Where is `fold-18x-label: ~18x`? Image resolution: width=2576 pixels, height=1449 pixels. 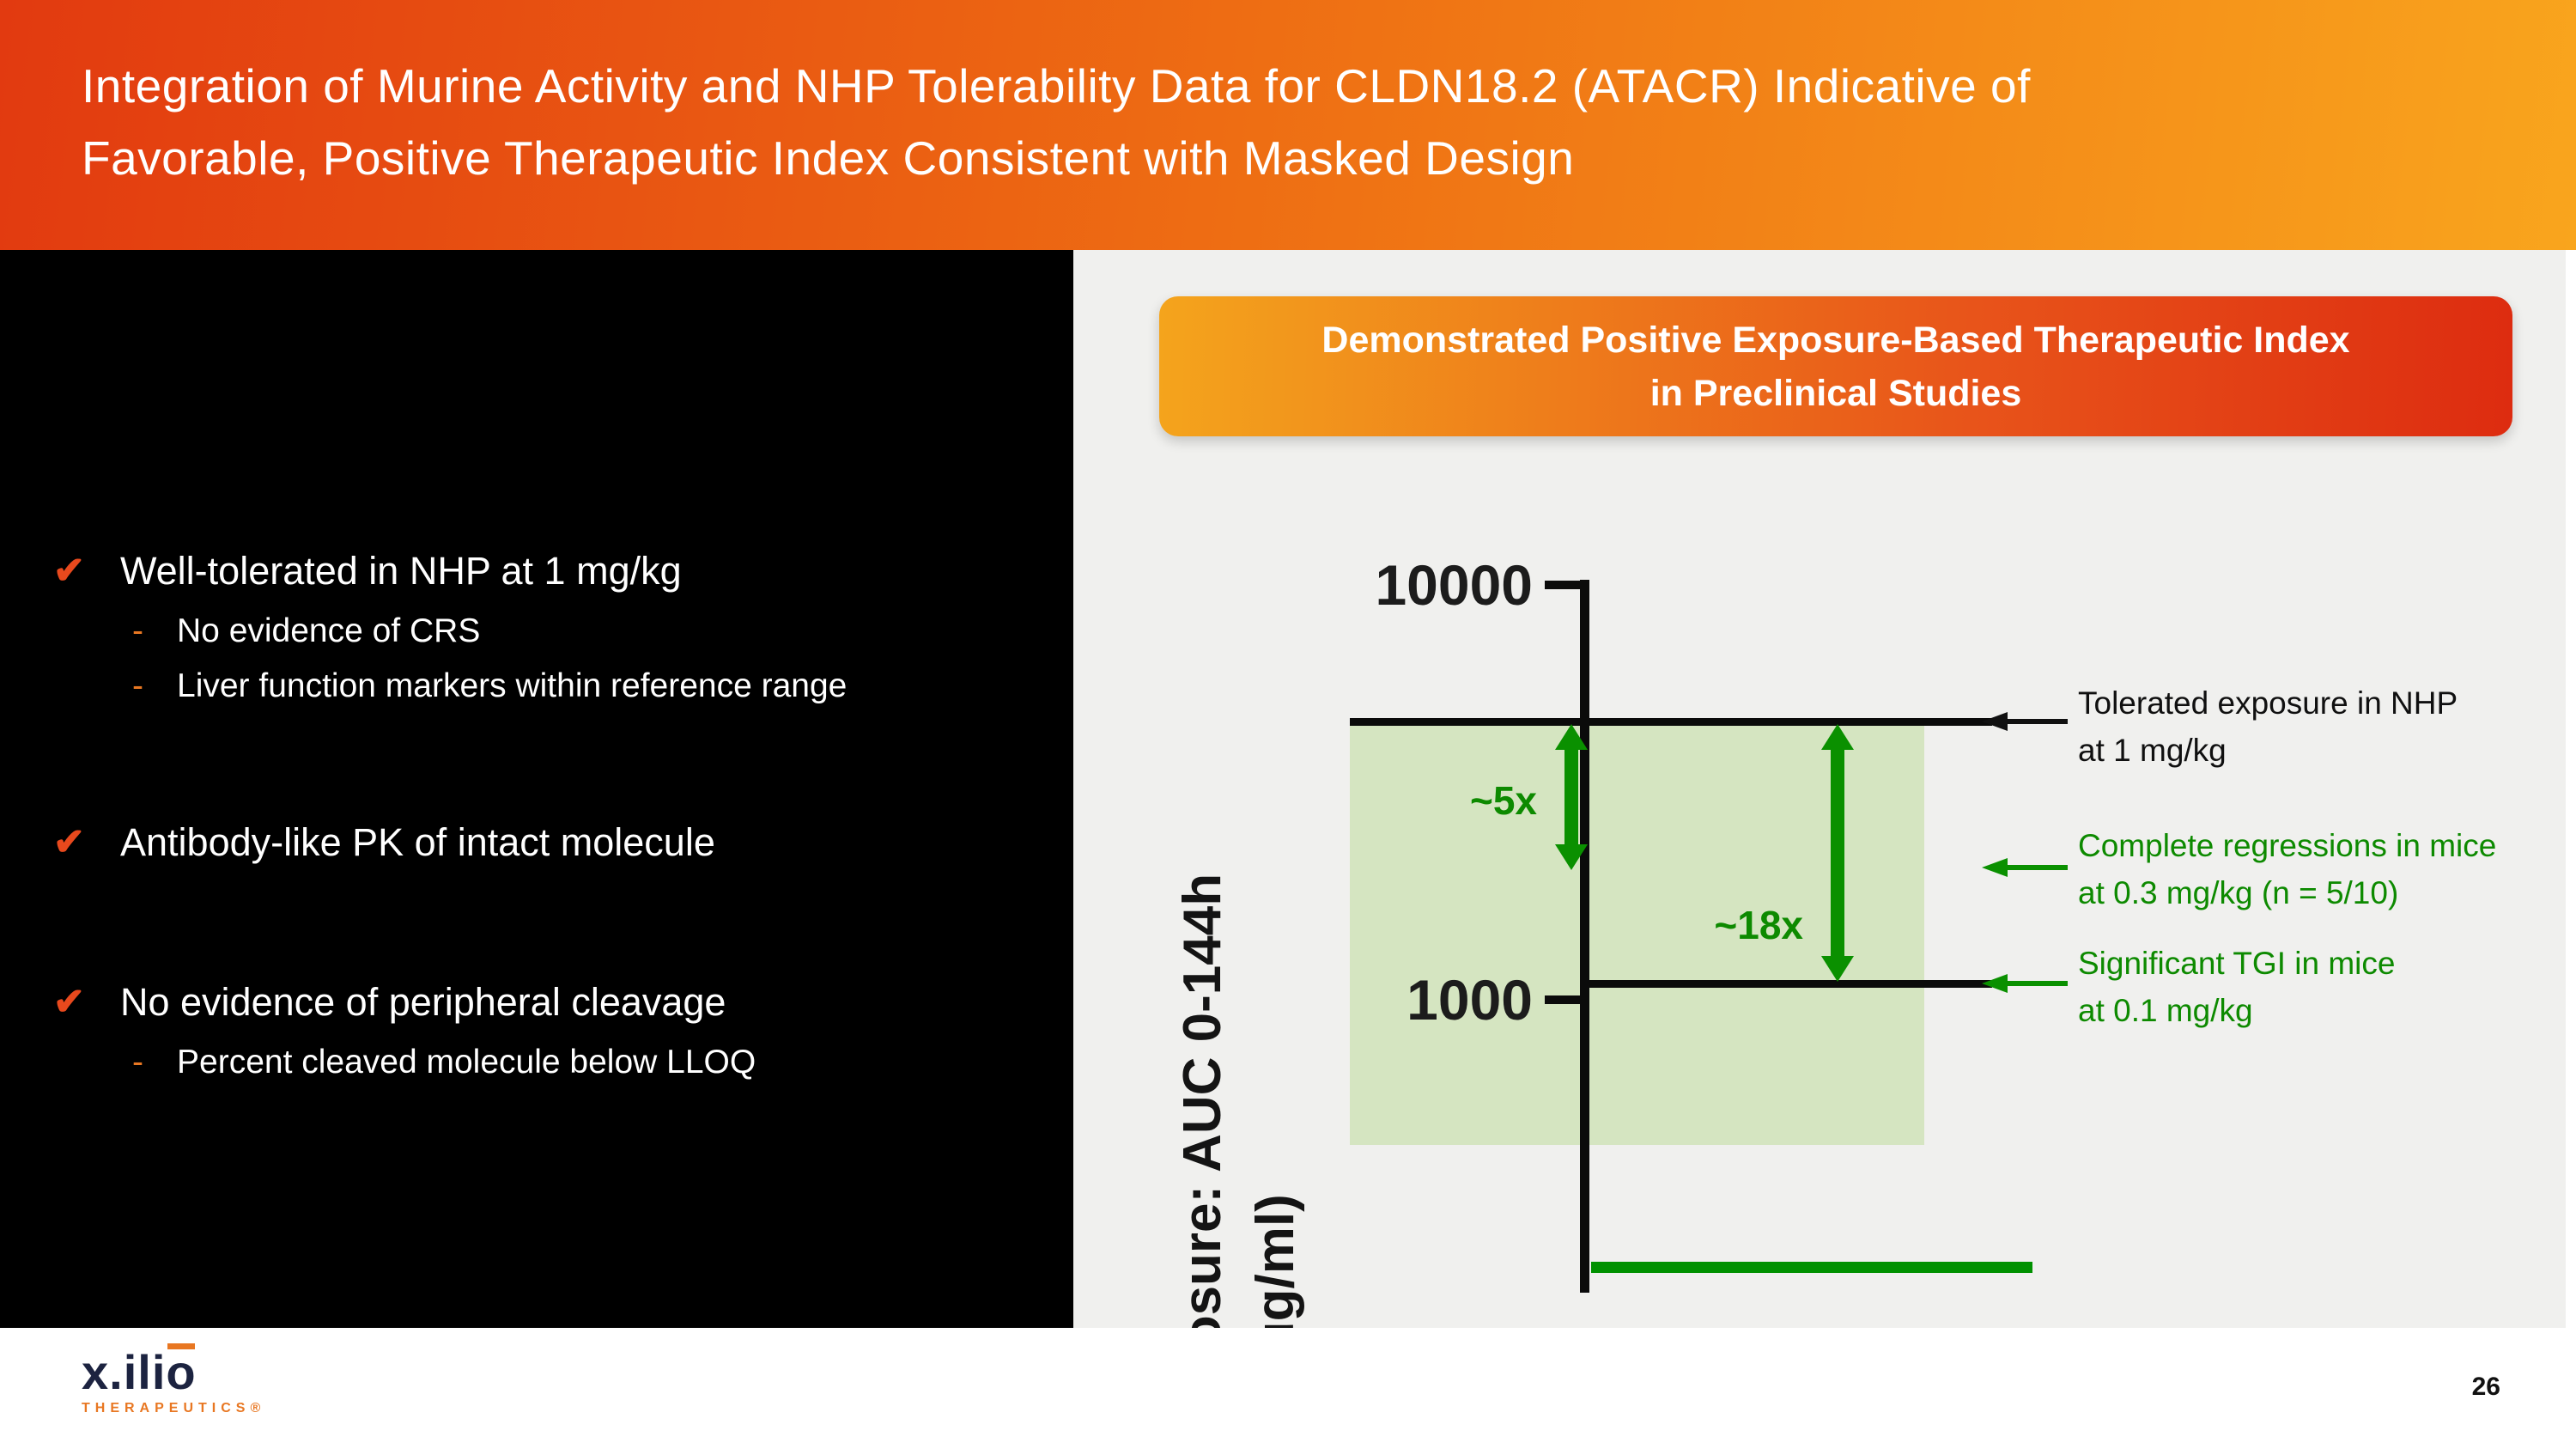
fold-18x-label: ~18x is located at coordinates (1759, 925).